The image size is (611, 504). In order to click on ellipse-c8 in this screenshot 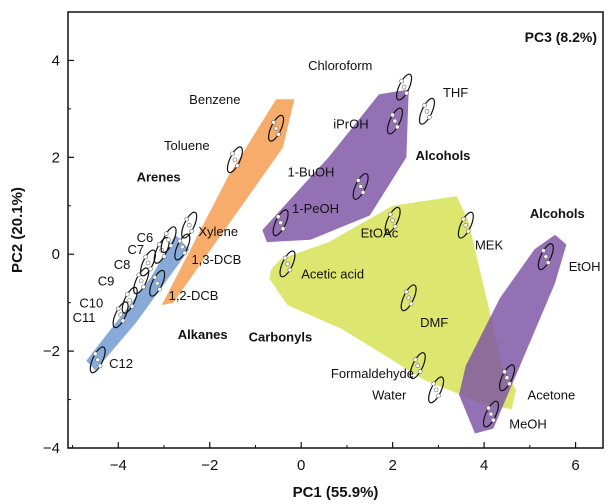, I will do `click(148, 263)`.